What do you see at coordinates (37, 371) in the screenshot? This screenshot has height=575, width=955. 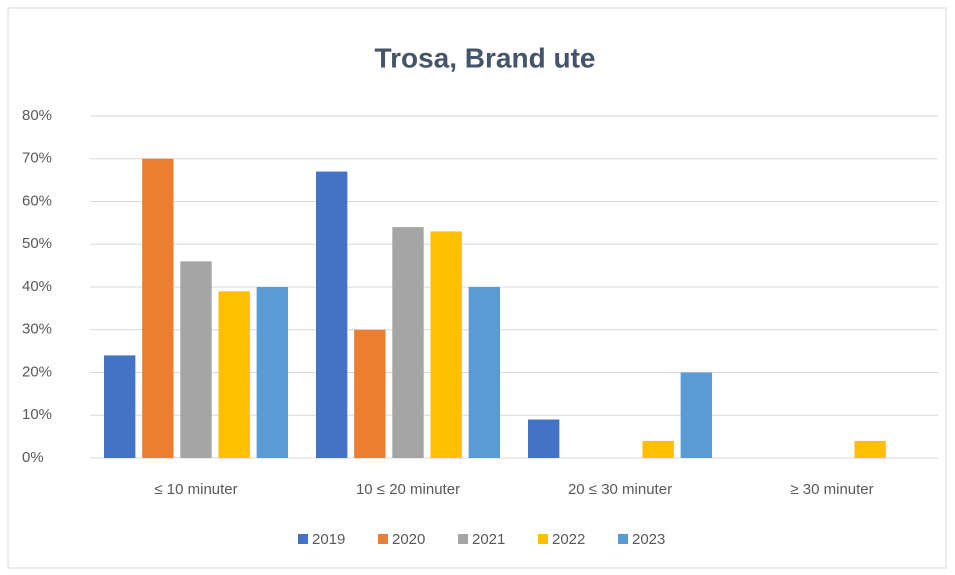 I see `y-tick-label: 20%` at bounding box center [37, 371].